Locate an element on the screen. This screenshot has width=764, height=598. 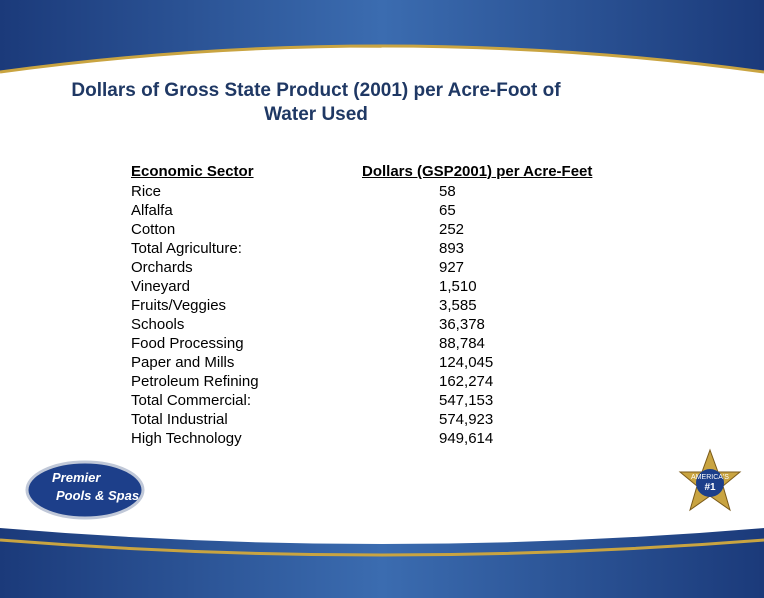
sector-cell: Paper and Mills is located at coordinates (183, 362).